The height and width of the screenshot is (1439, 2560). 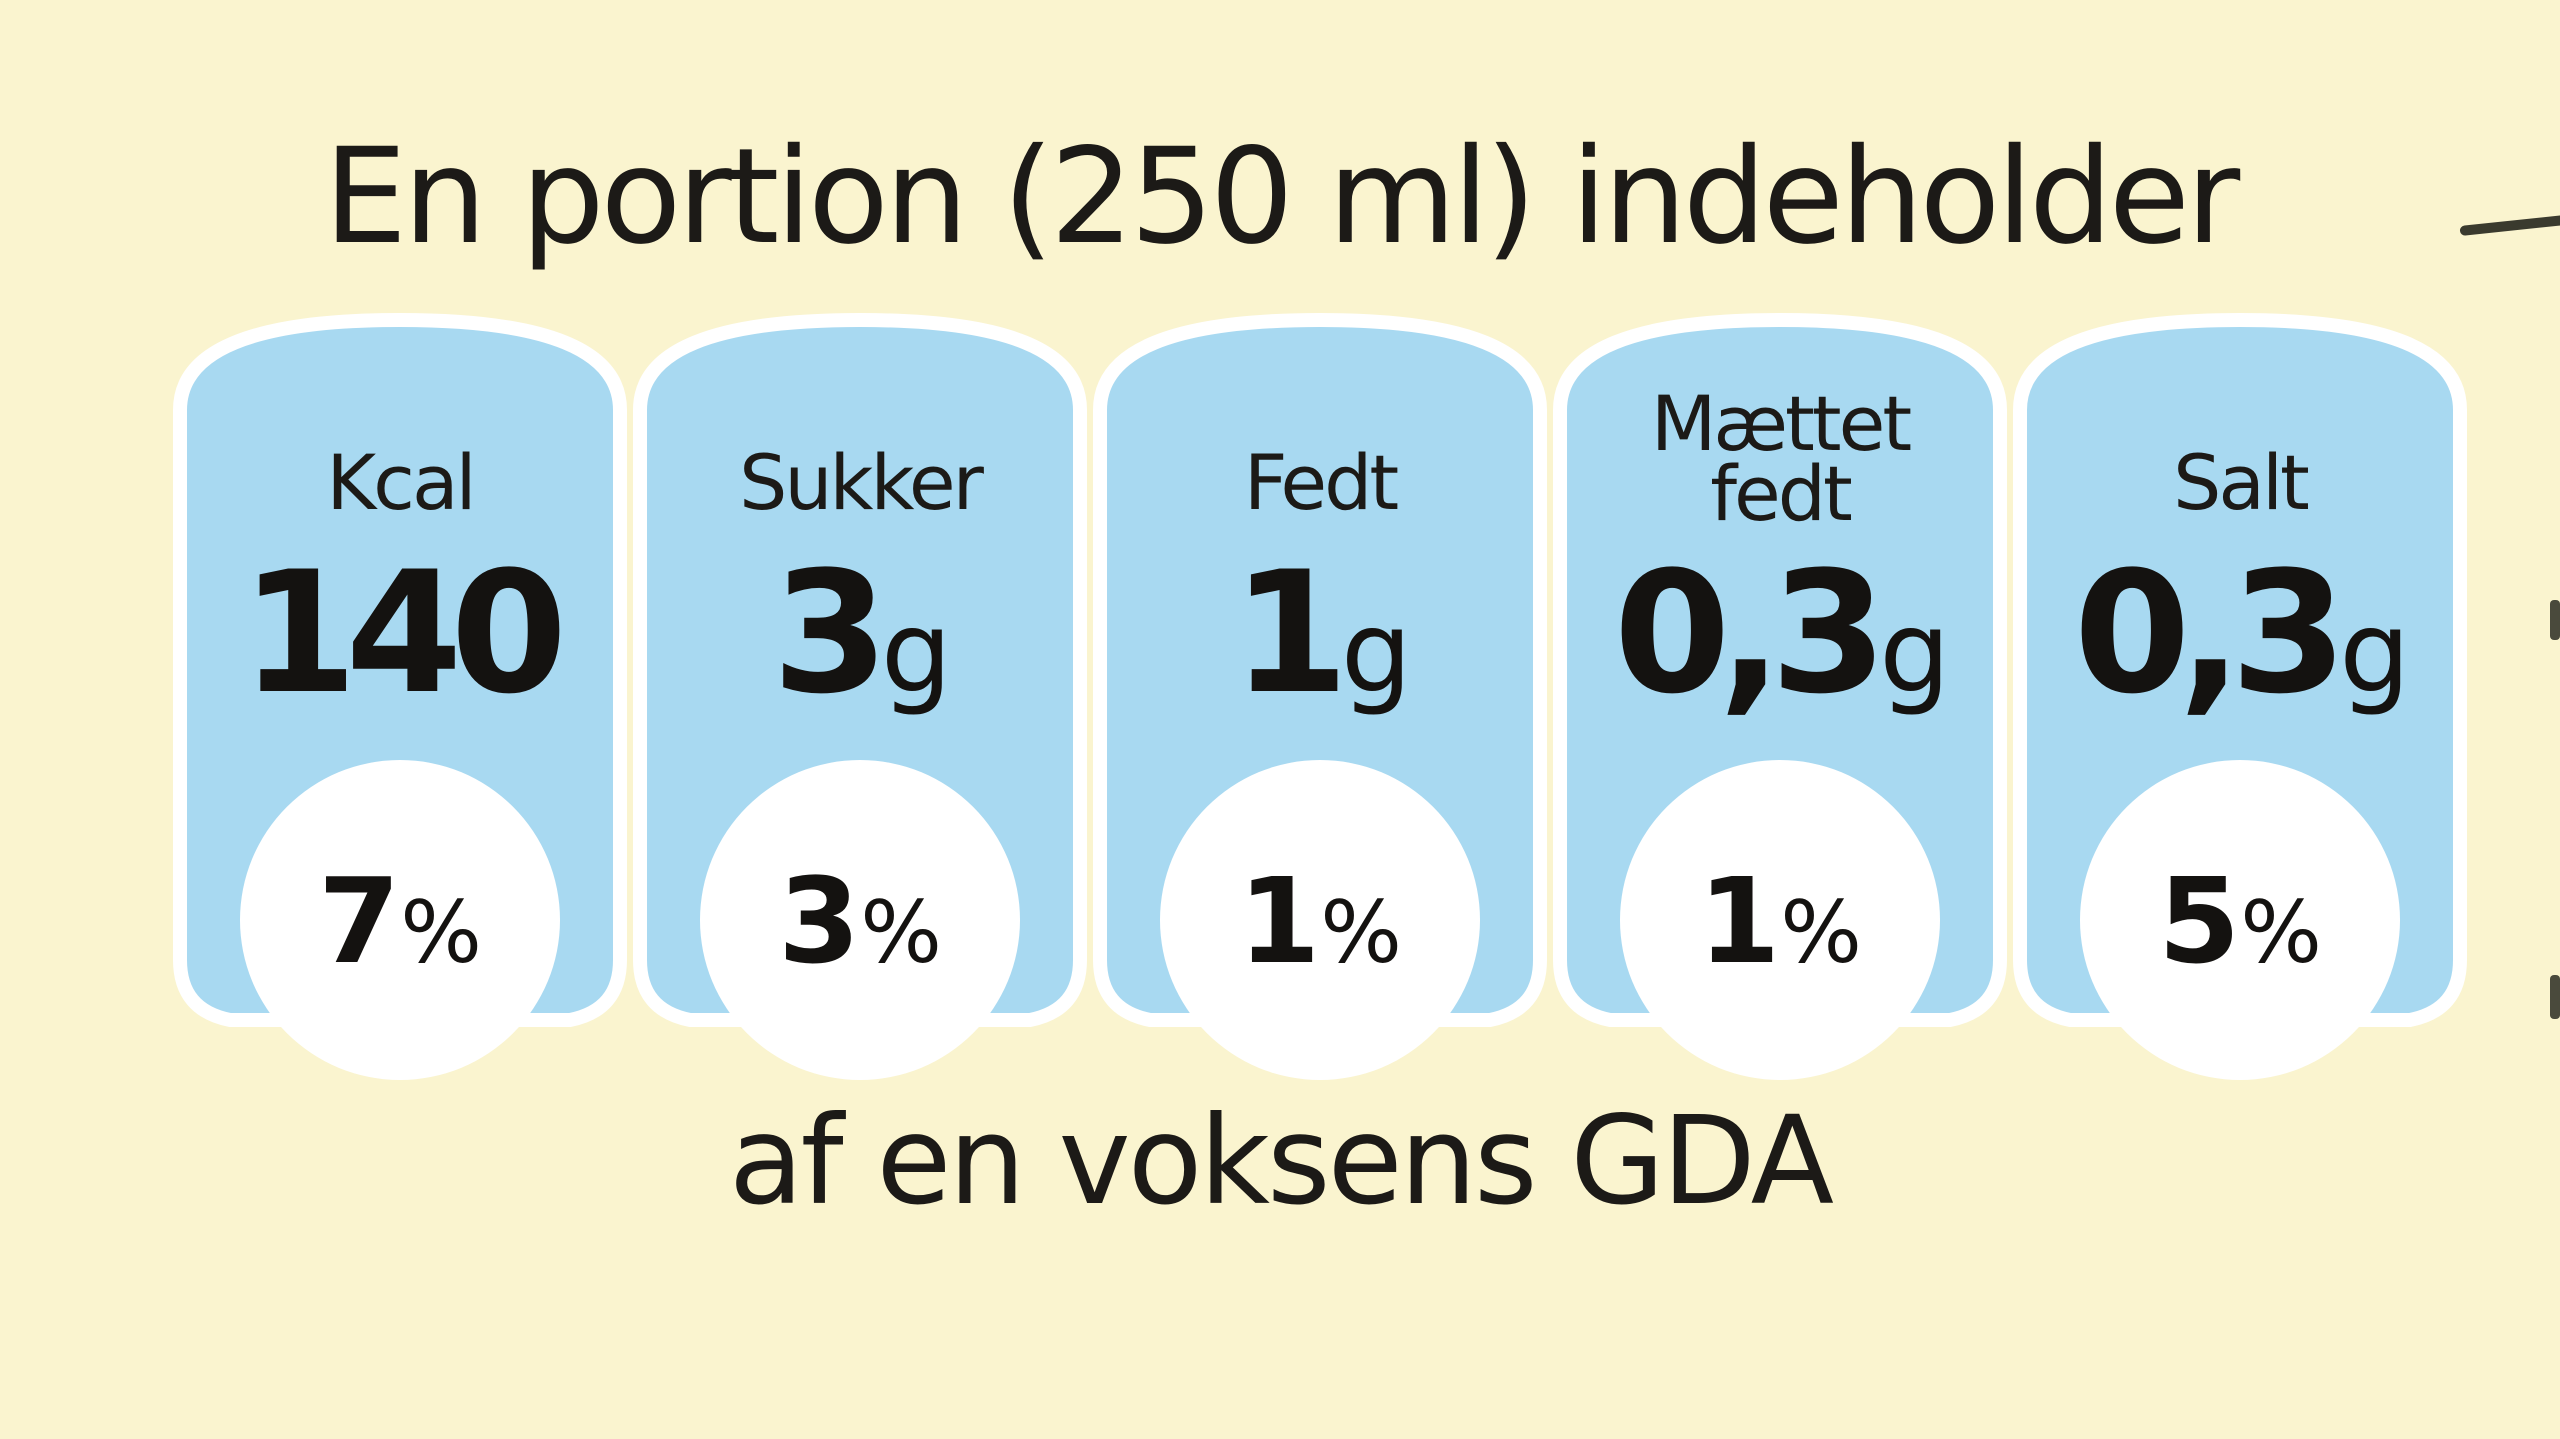 What do you see at coordinates (404, 633) in the screenshot?
I see `nutrient-amount: 140` at bounding box center [404, 633].